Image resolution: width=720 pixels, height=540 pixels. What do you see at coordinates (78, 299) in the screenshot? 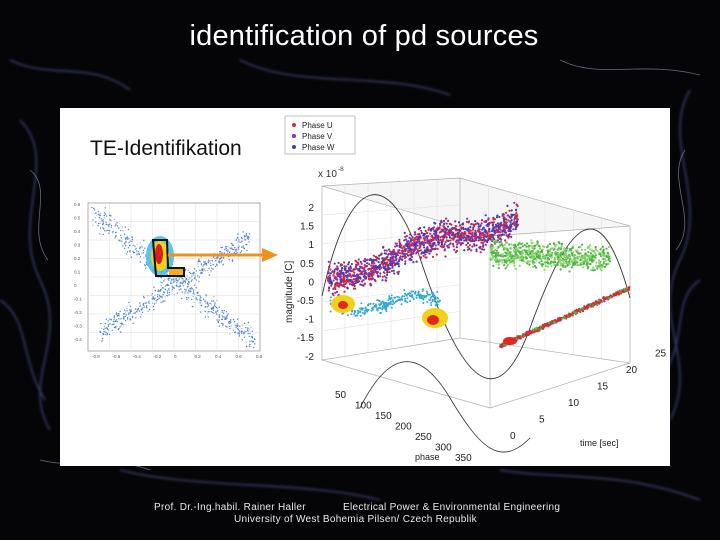
I see `scatter-y-tick: -0.1` at bounding box center [78, 299].